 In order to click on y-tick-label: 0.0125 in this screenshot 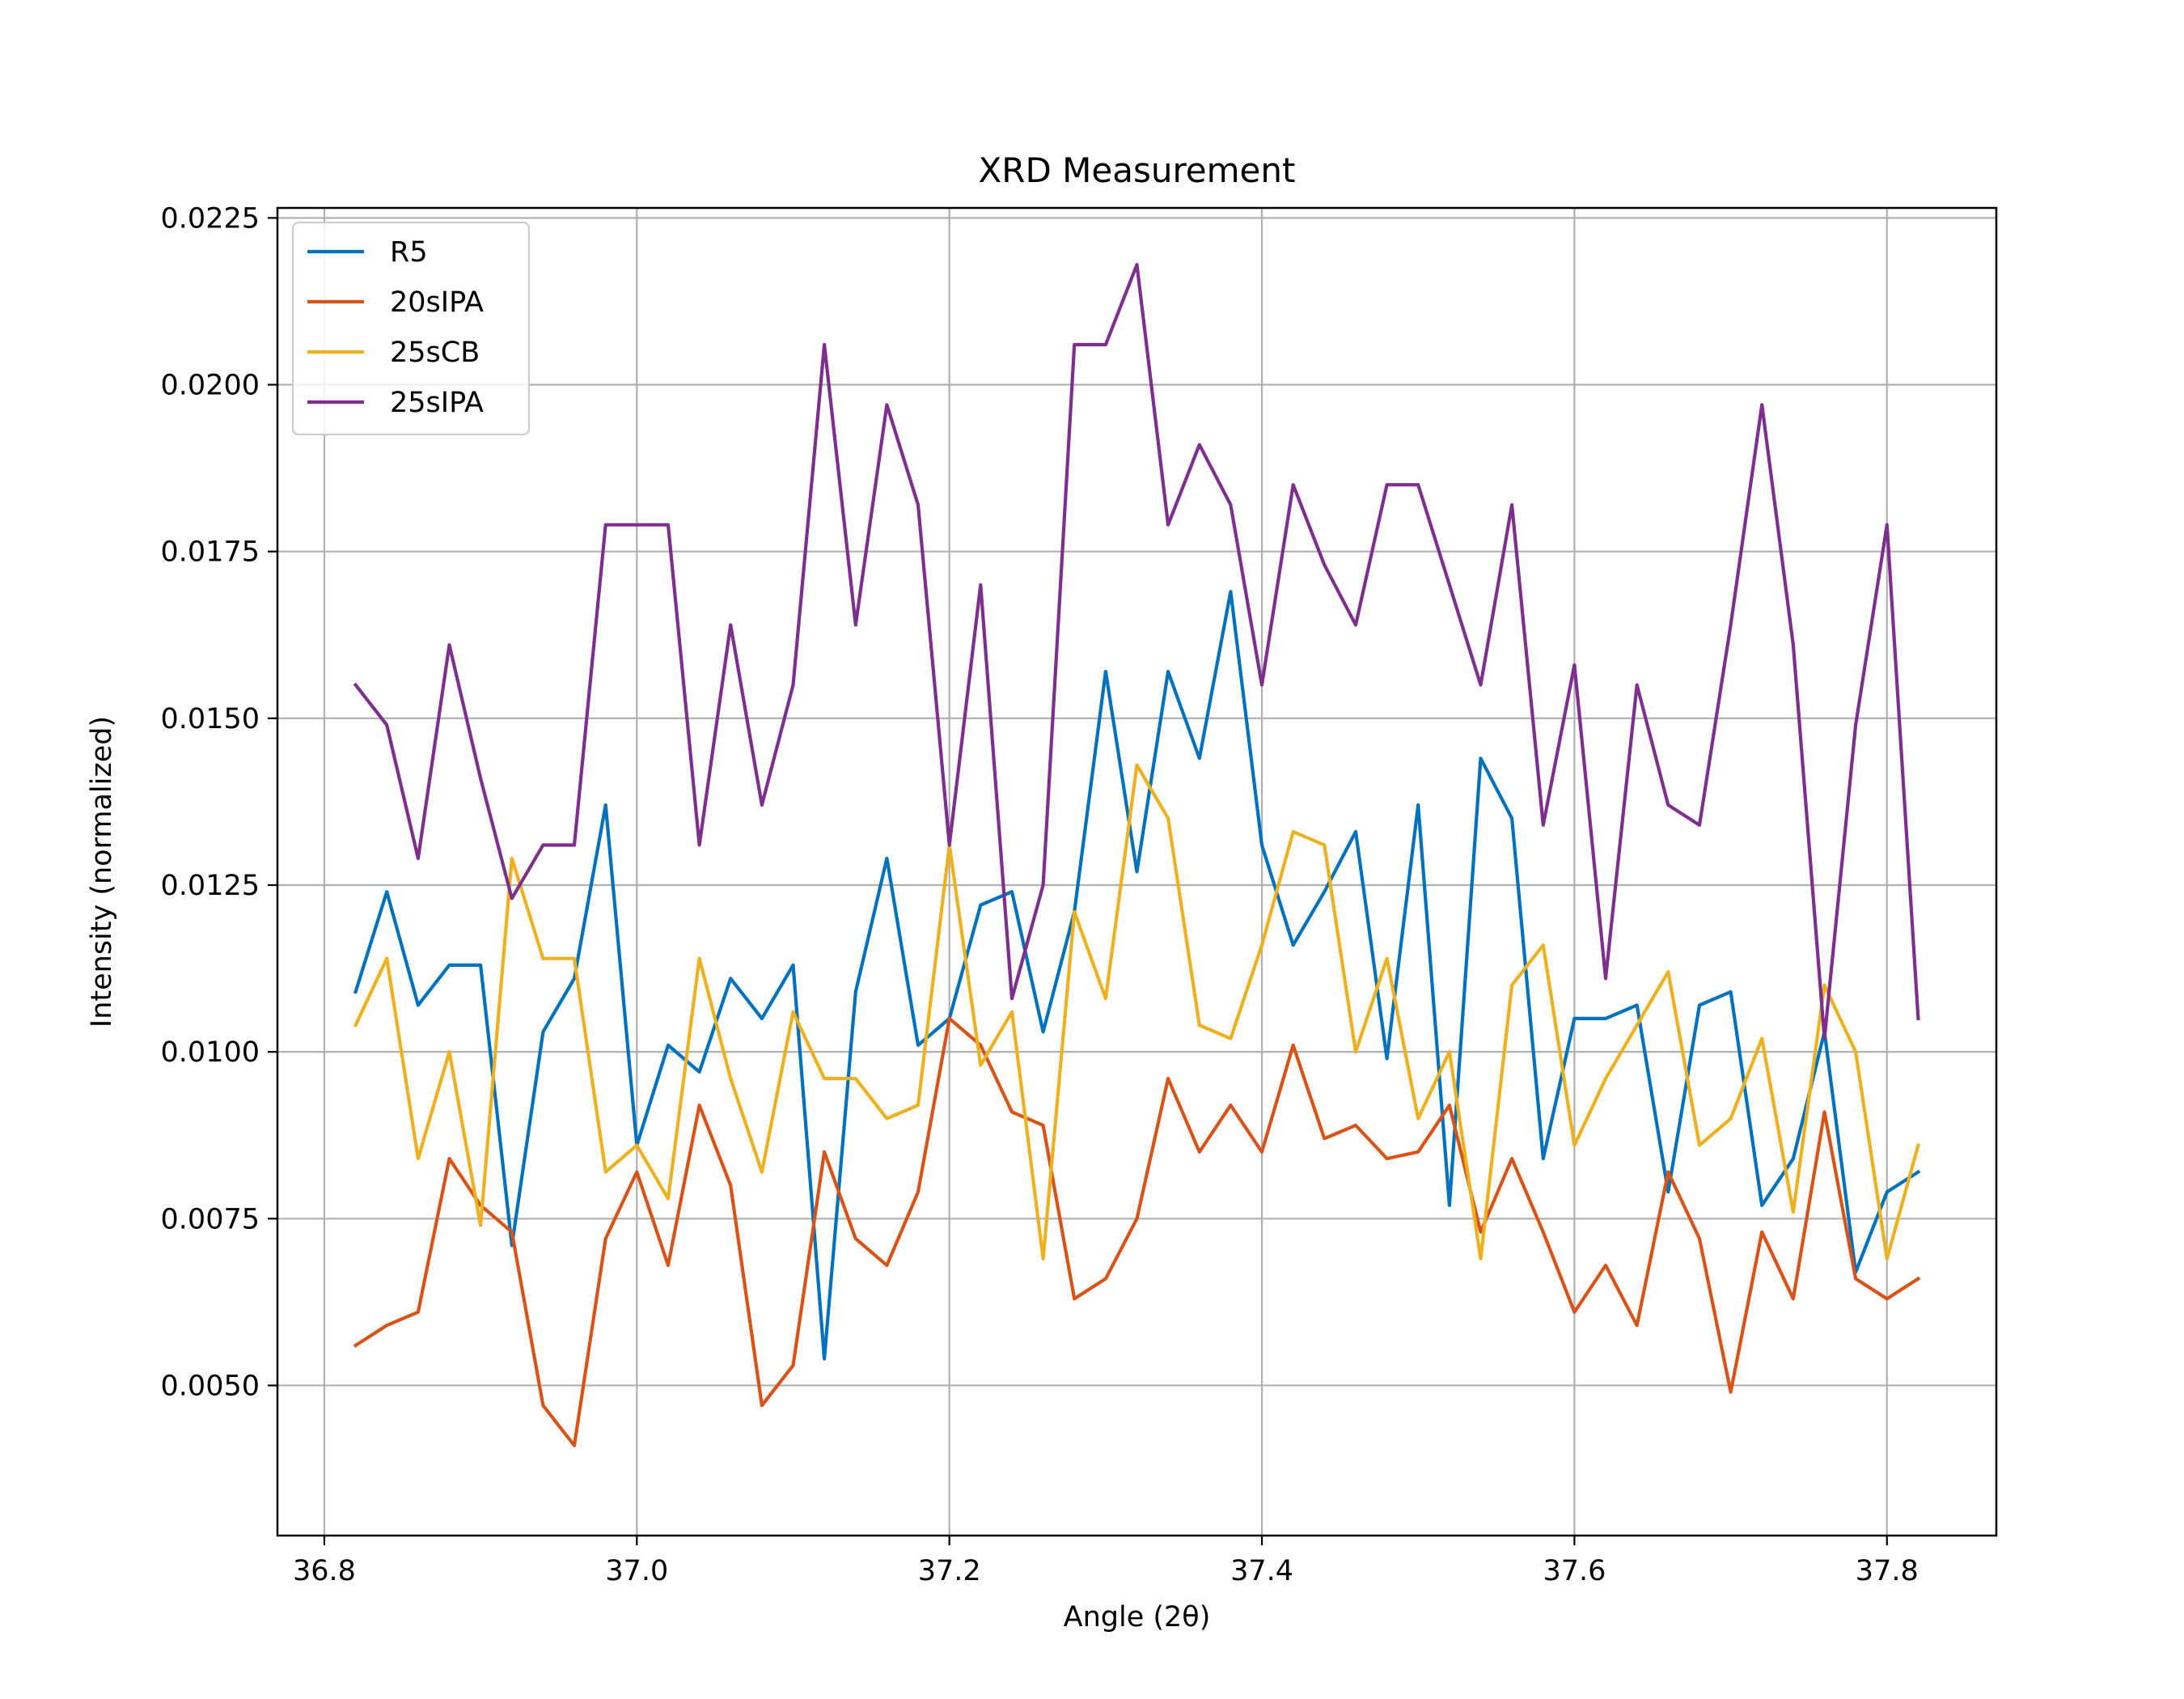, I will do `click(210, 886)`.